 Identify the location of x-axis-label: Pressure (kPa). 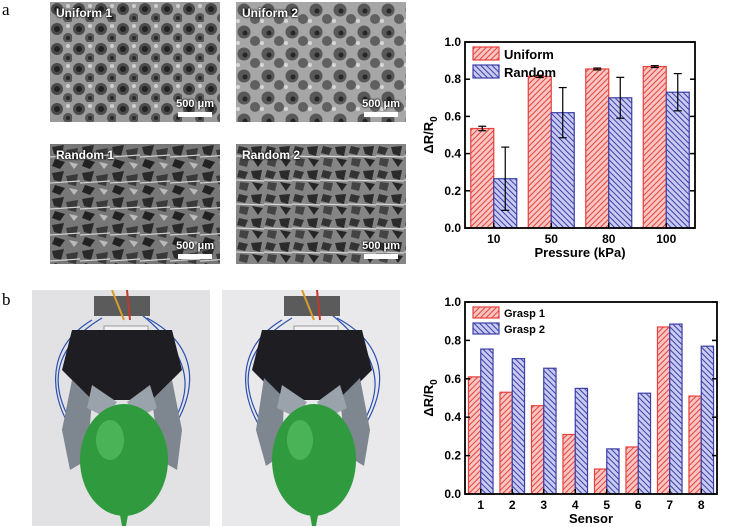
(579, 252).